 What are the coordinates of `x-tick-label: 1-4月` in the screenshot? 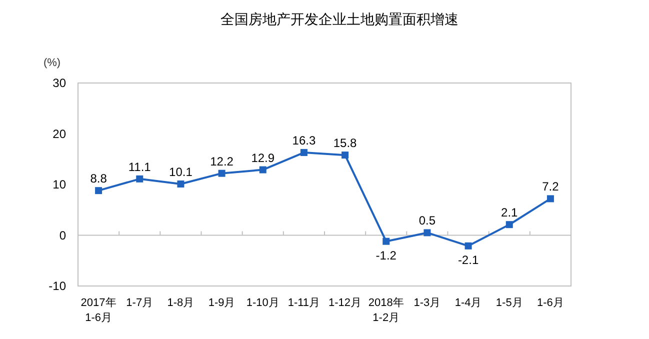 It's located at (468, 303).